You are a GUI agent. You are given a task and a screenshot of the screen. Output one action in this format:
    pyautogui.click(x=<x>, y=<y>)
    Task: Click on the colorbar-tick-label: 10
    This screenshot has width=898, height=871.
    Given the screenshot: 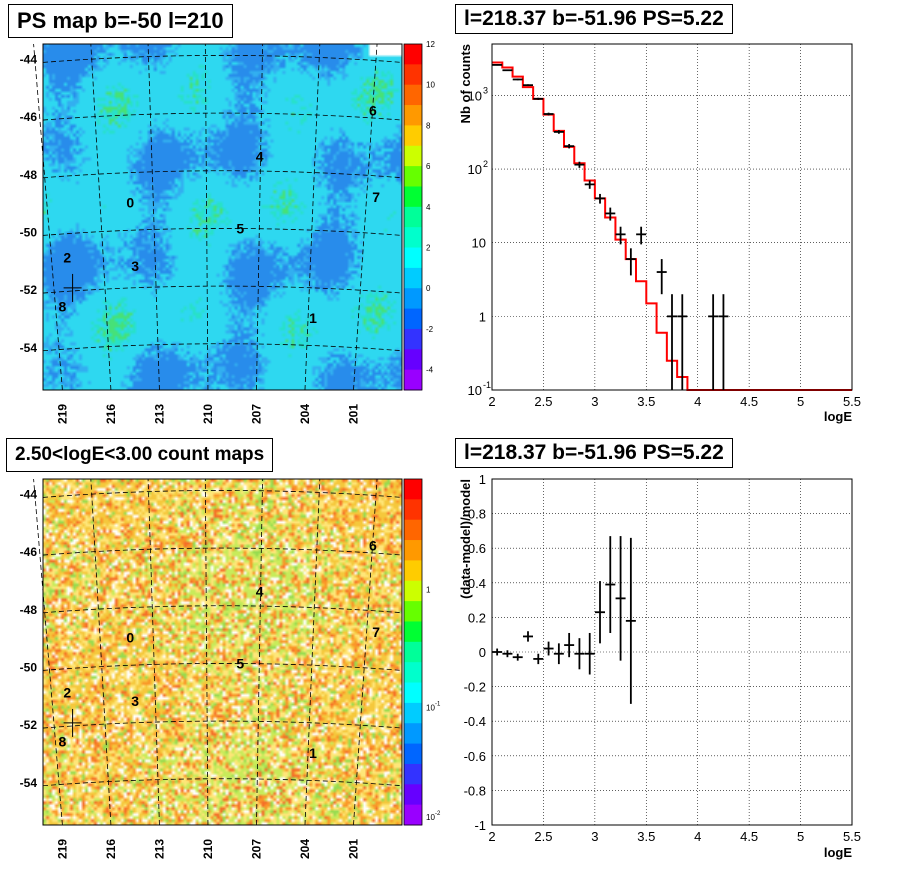 What is the action you would take?
    pyautogui.click(x=430, y=85)
    